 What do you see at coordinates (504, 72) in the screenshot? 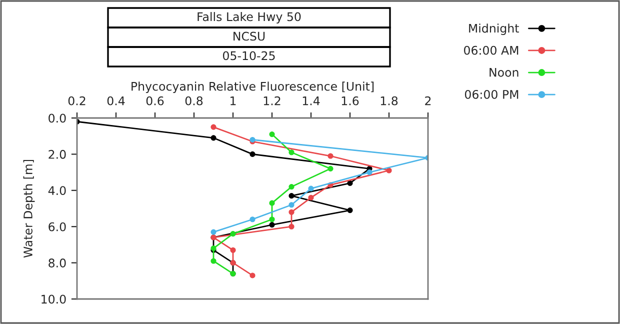
I see `legend-label: Noon` at bounding box center [504, 72].